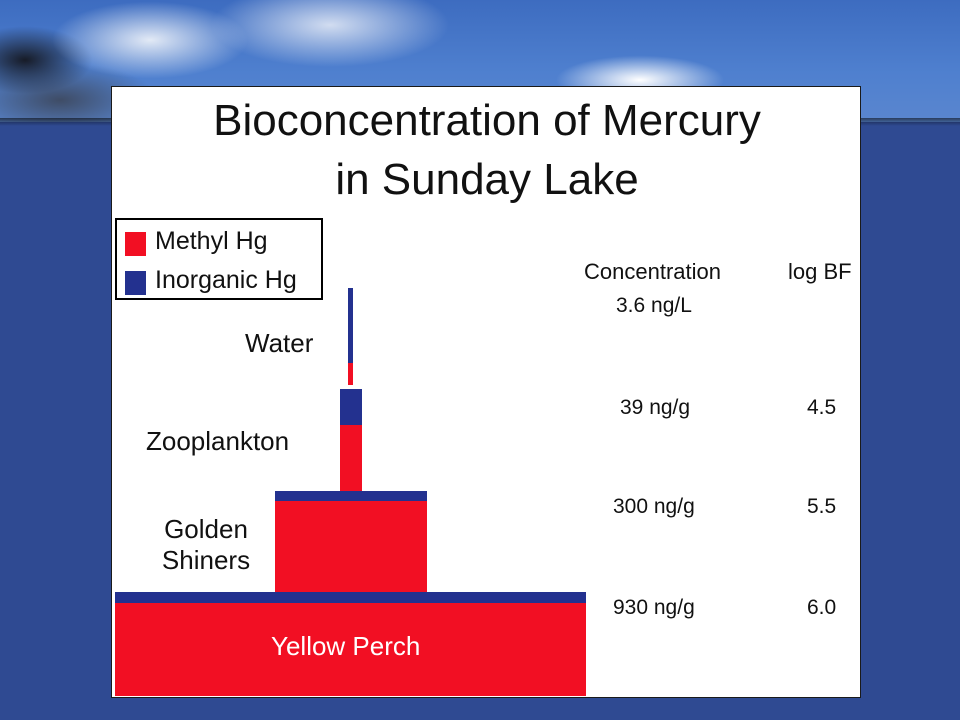 This screenshot has height=720, width=960. What do you see at coordinates (135, 244) in the screenshot?
I see `legend-swatch-methyl` at bounding box center [135, 244].